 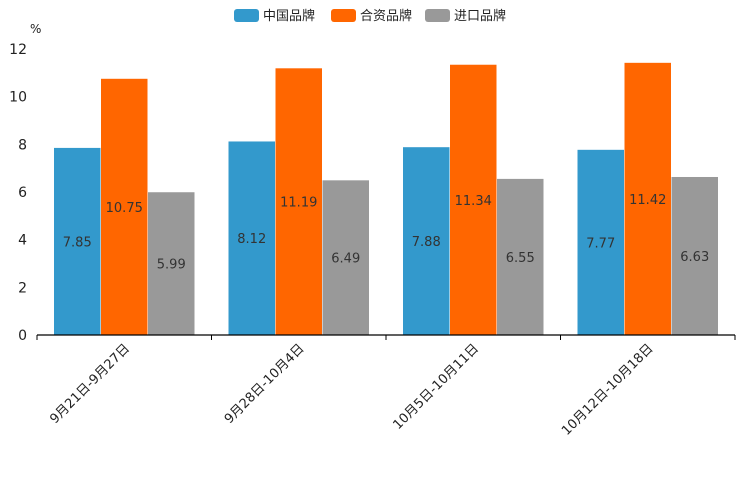 What do you see at coordinates (90, 384) in the screenshot?
I see `x-tick-label-1: 9月21日-9月27日` at bounding box center [90, 384].